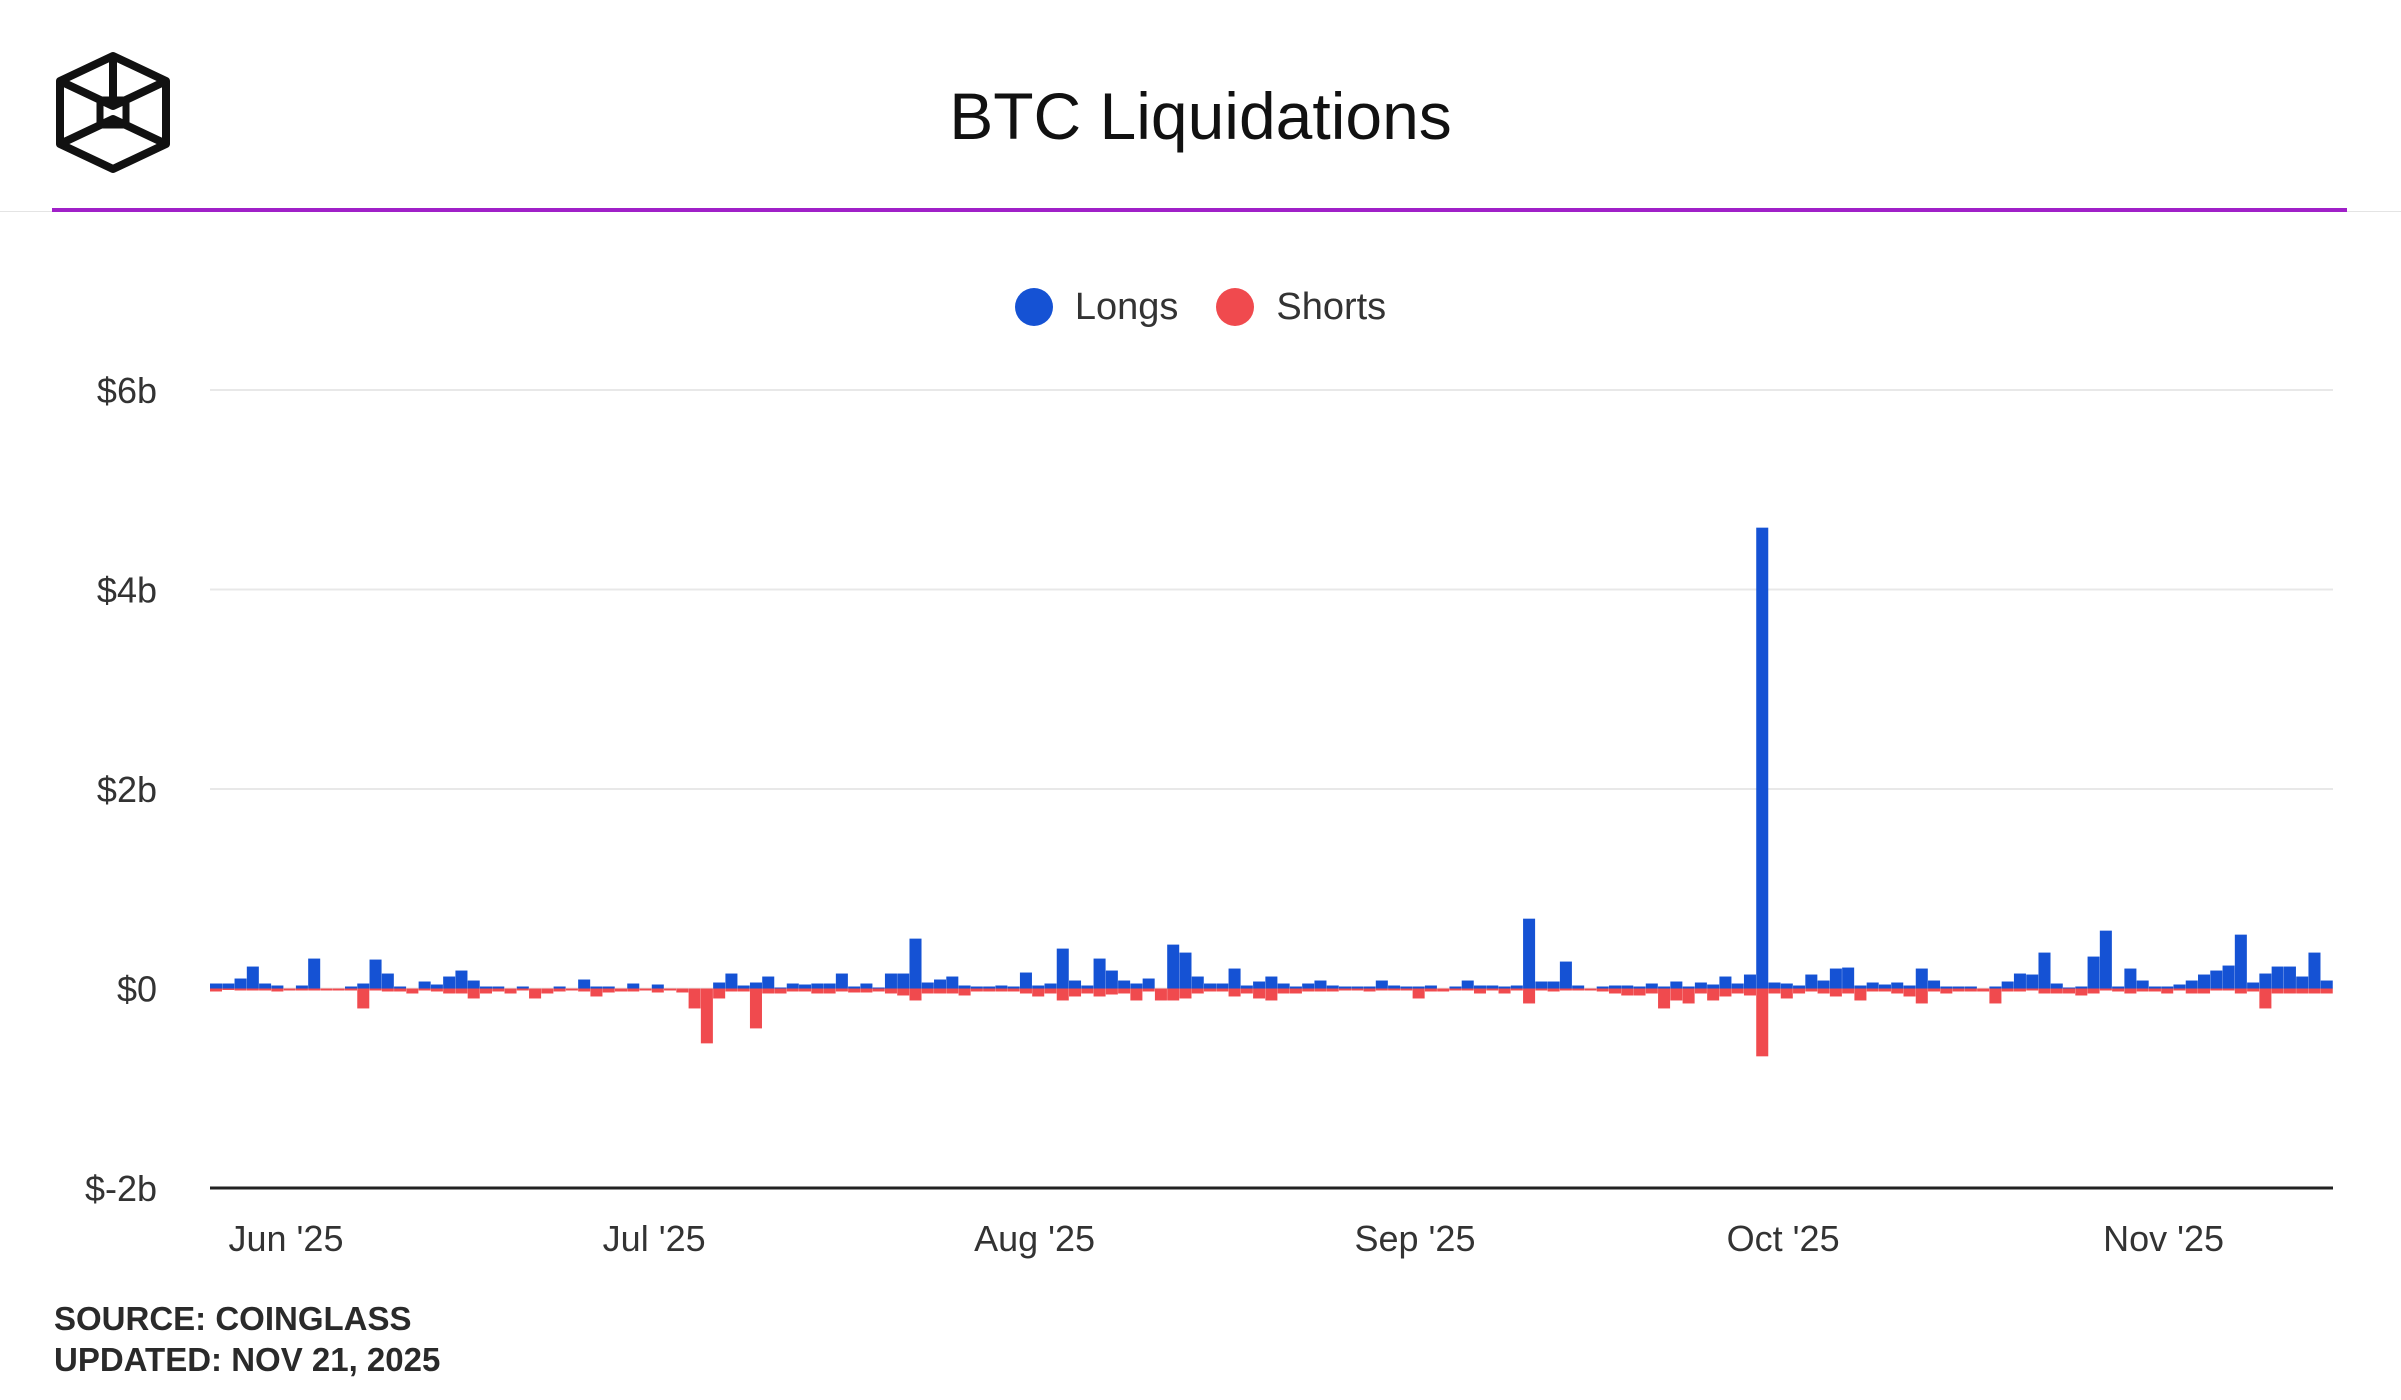 This screenshot has height=1400, width=2401. What do you see at coordinates (1096, 307) in the screenshot?
I see `legend-item-longs: Longs` at bounding box center [1096, 307].